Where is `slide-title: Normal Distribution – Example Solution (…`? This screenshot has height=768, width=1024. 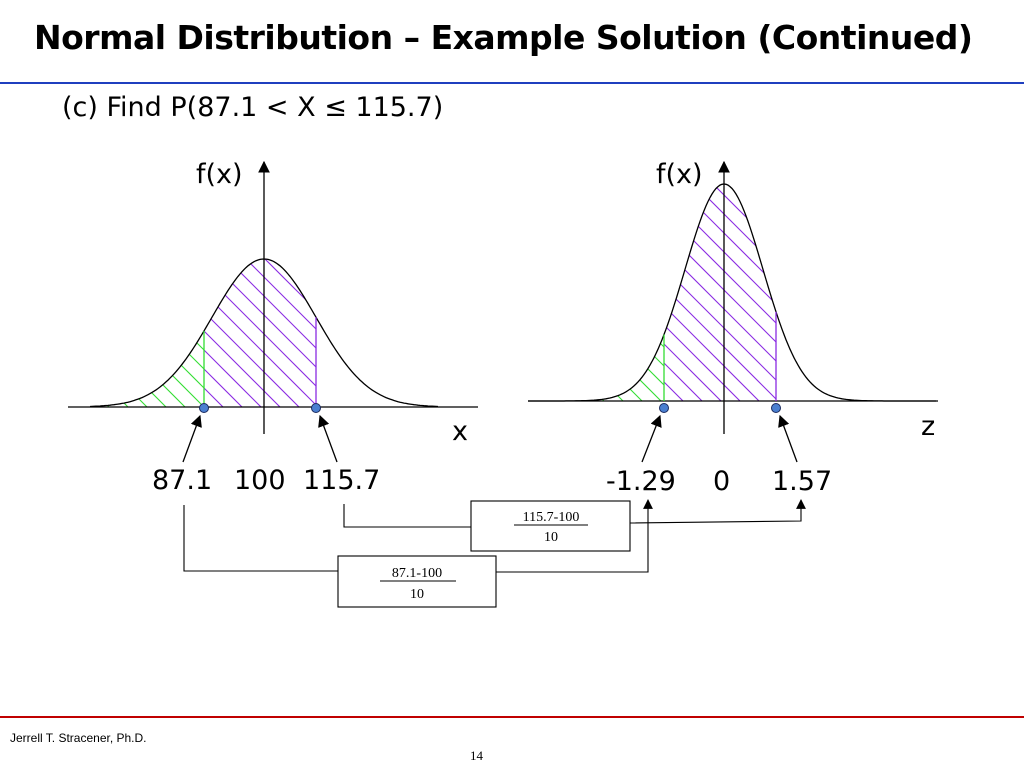 slide-title: Normal Distribution – Example Solution (… is located at coordinates (503, 37).